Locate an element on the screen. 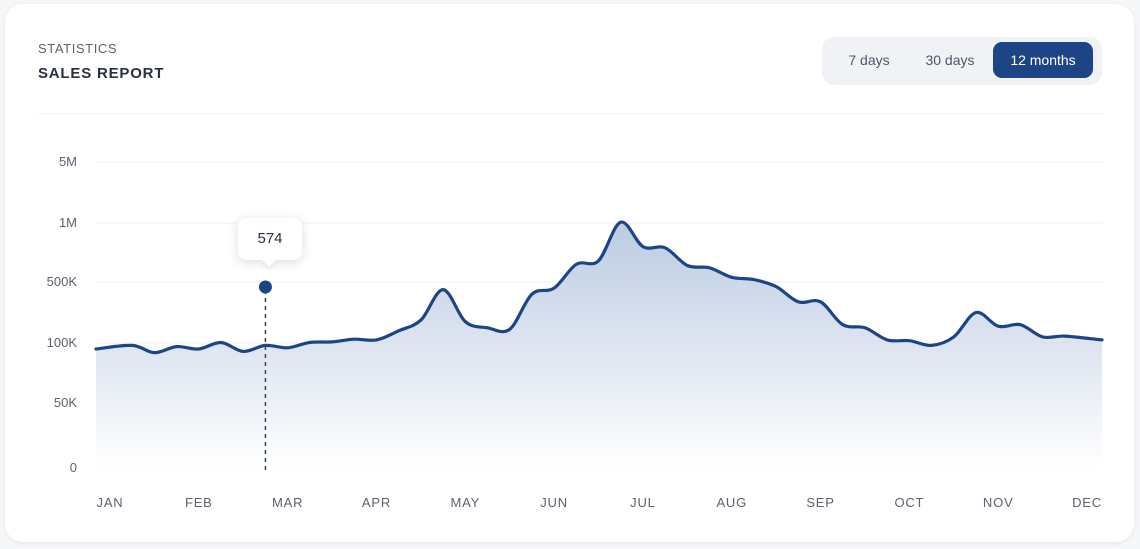 Image resolution: width=1140 pixels, height=549 pixels. section-eyebrow: STATISTICS is located at coordinates (78, 48).